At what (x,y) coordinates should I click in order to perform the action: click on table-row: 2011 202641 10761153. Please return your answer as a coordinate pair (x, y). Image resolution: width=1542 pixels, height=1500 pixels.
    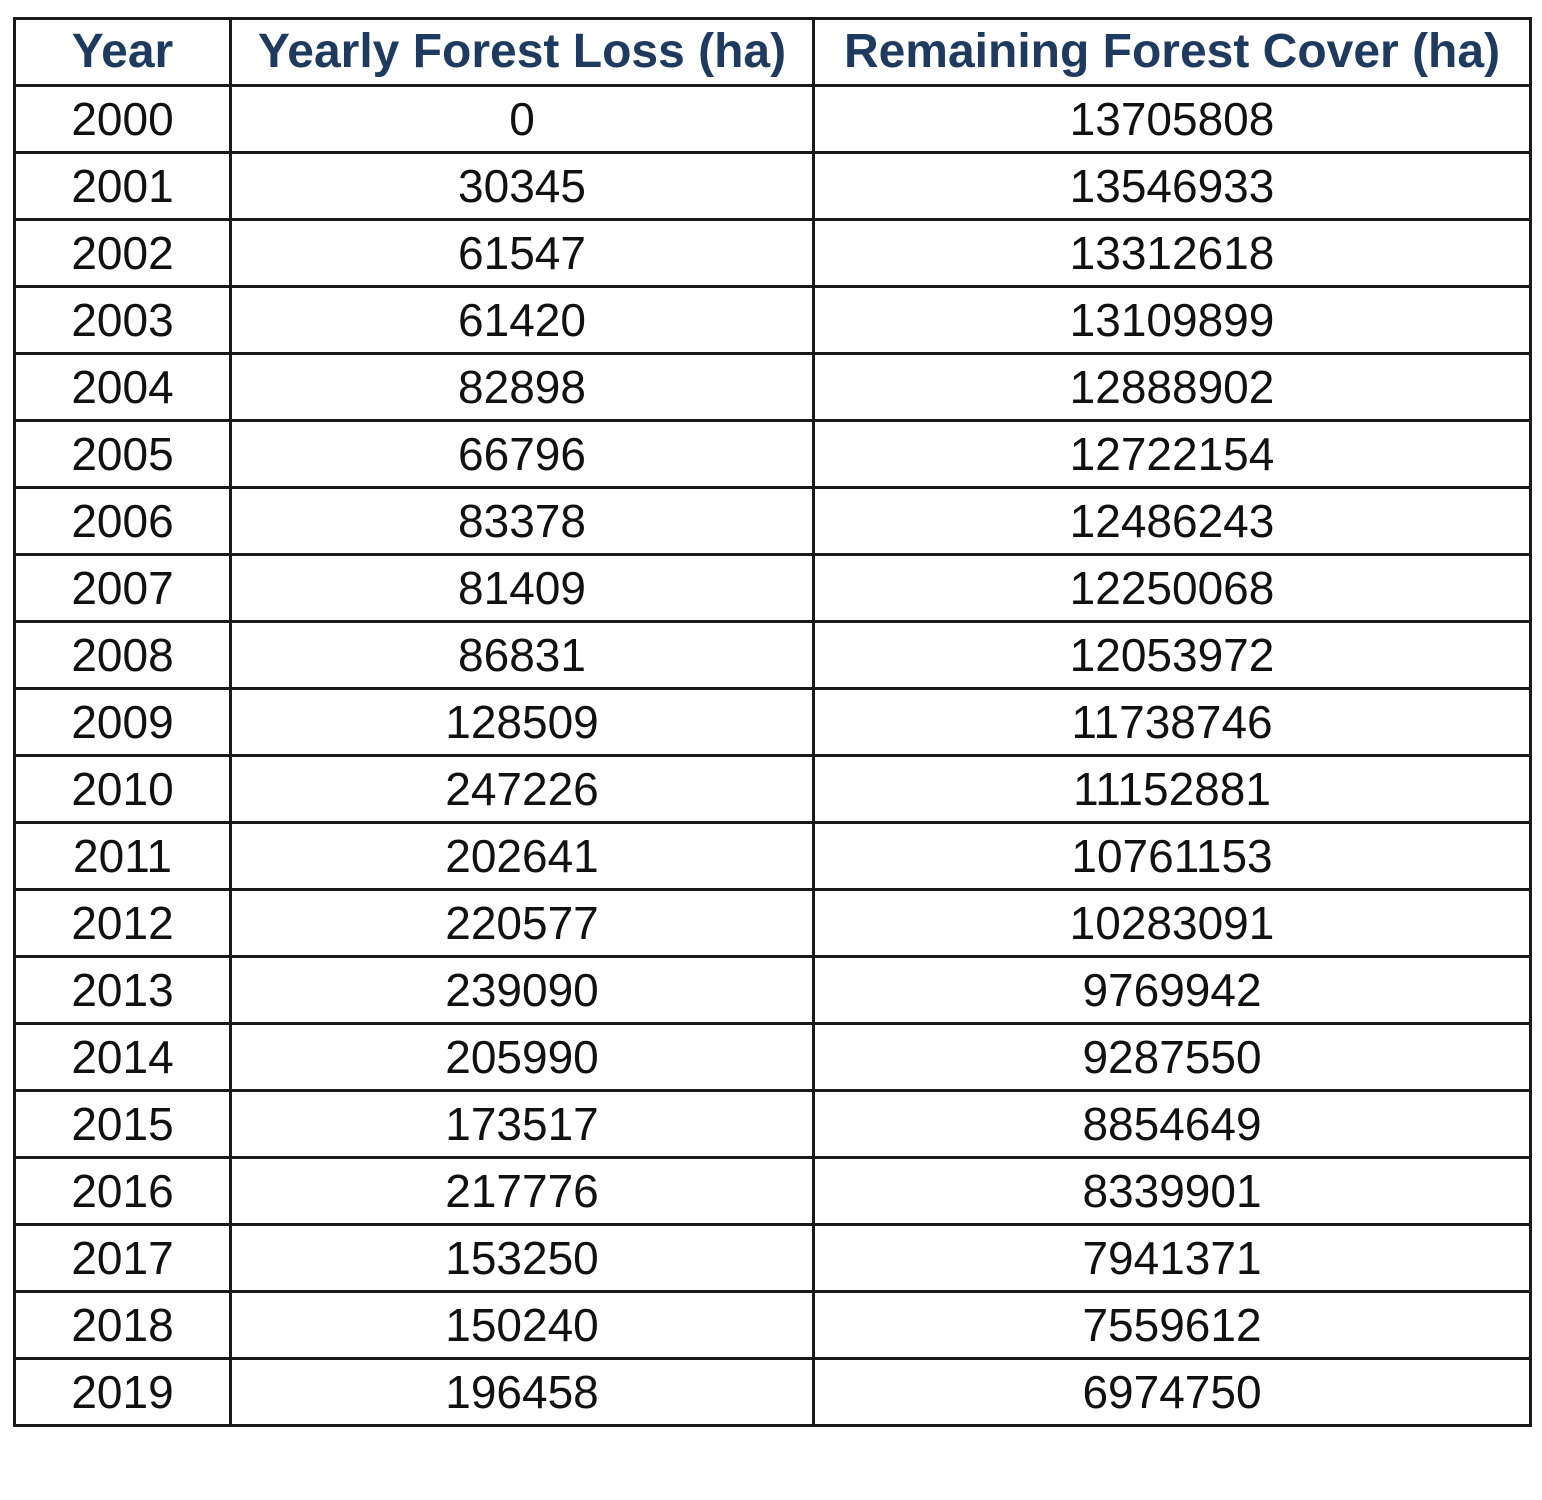
    Looking at the image, I should click on (772, 856).